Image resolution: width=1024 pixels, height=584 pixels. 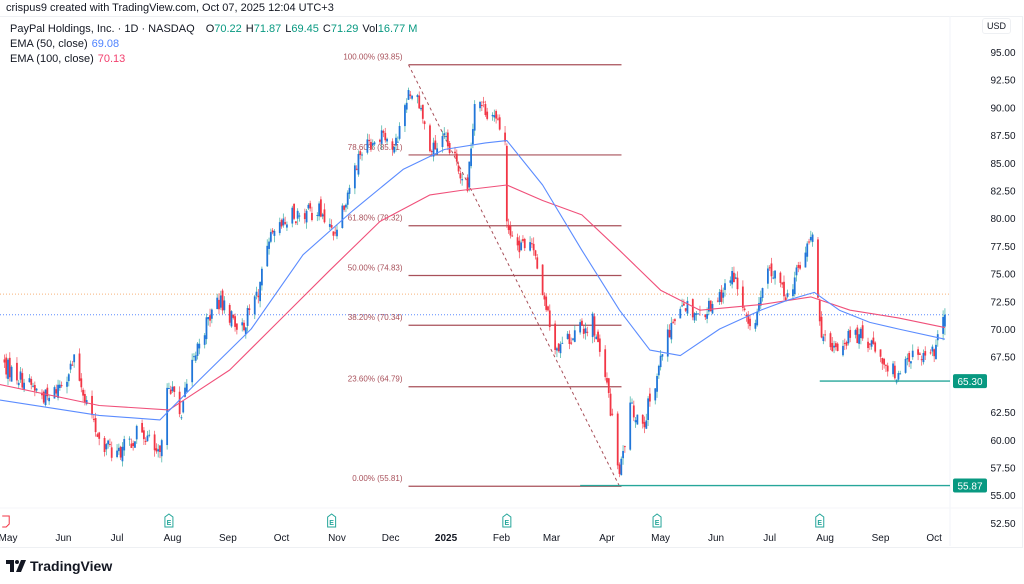 I want to click on ema100-value: 70.13, so click(x=111, y=59).